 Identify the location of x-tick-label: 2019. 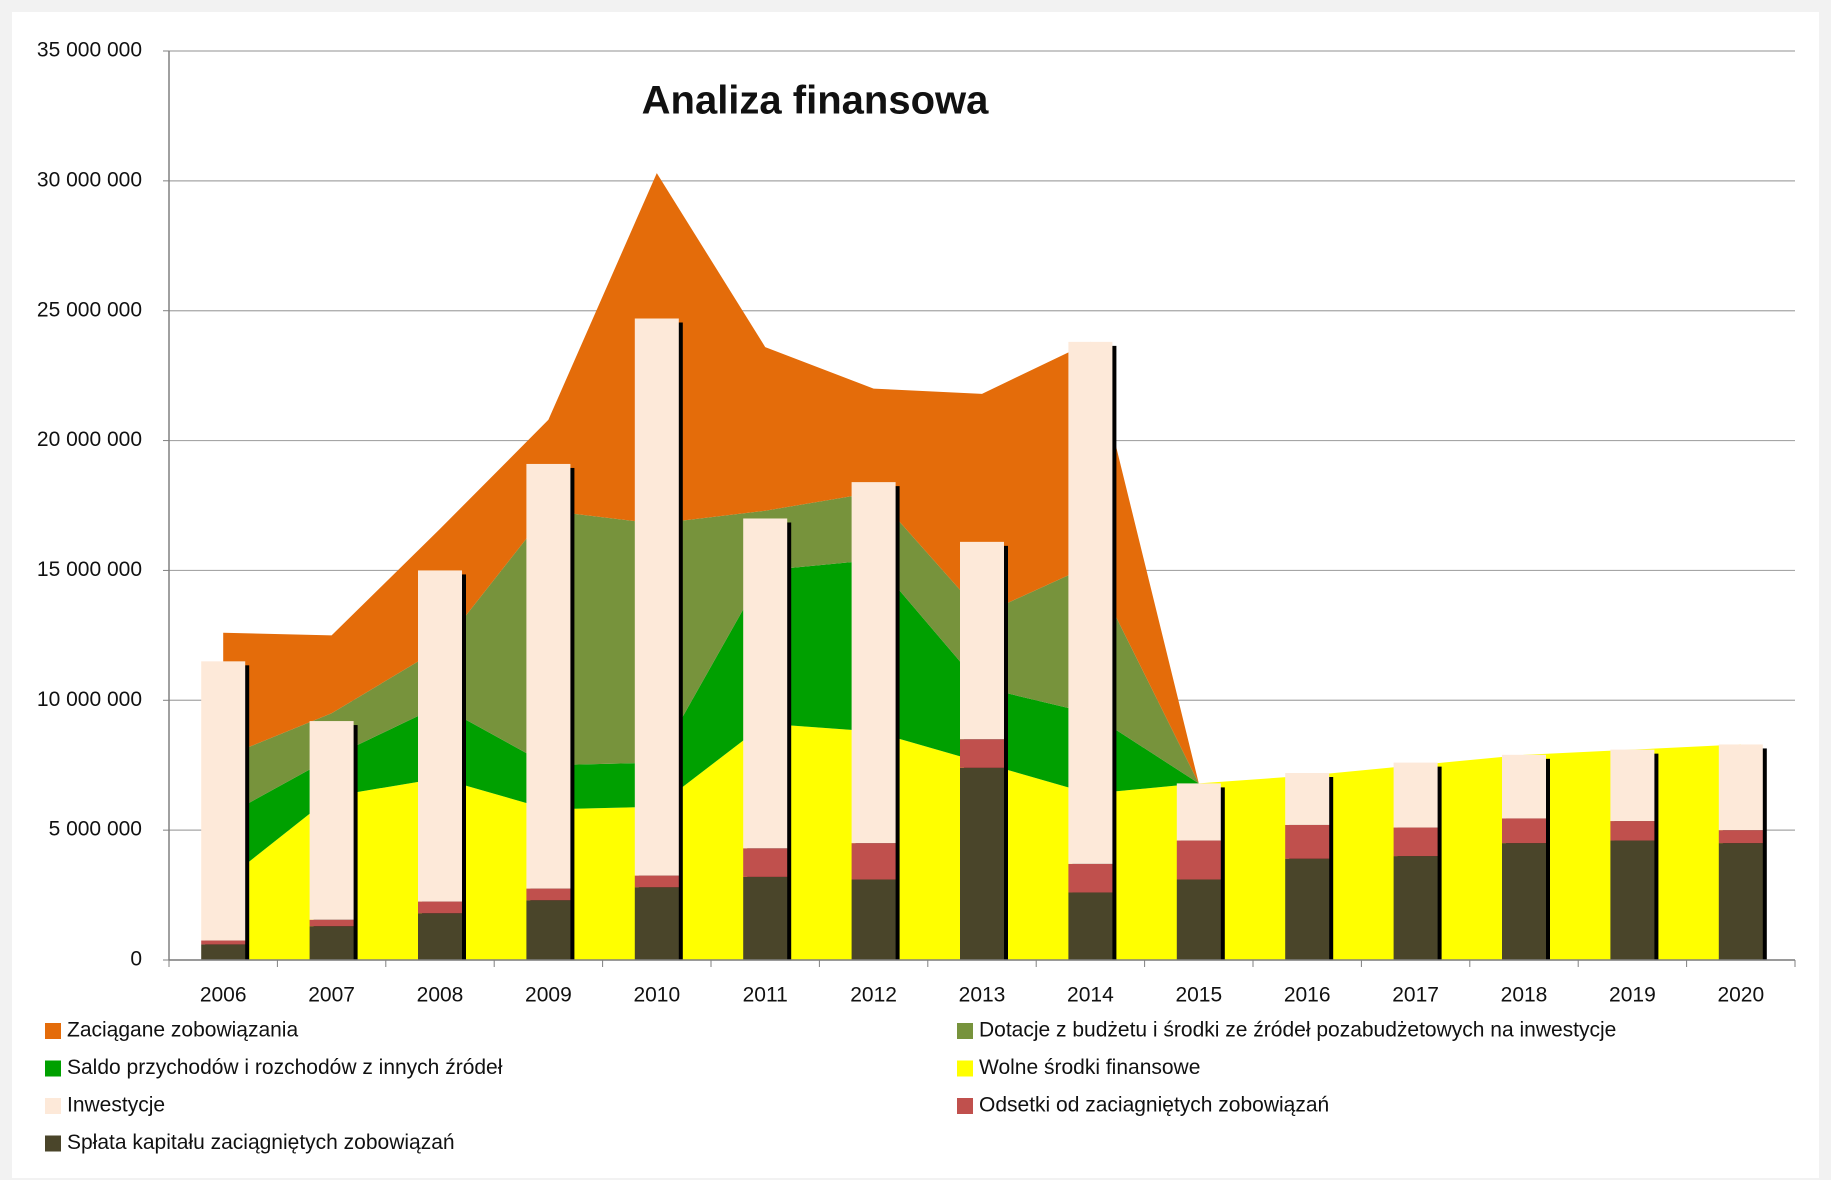
(1632, 995).